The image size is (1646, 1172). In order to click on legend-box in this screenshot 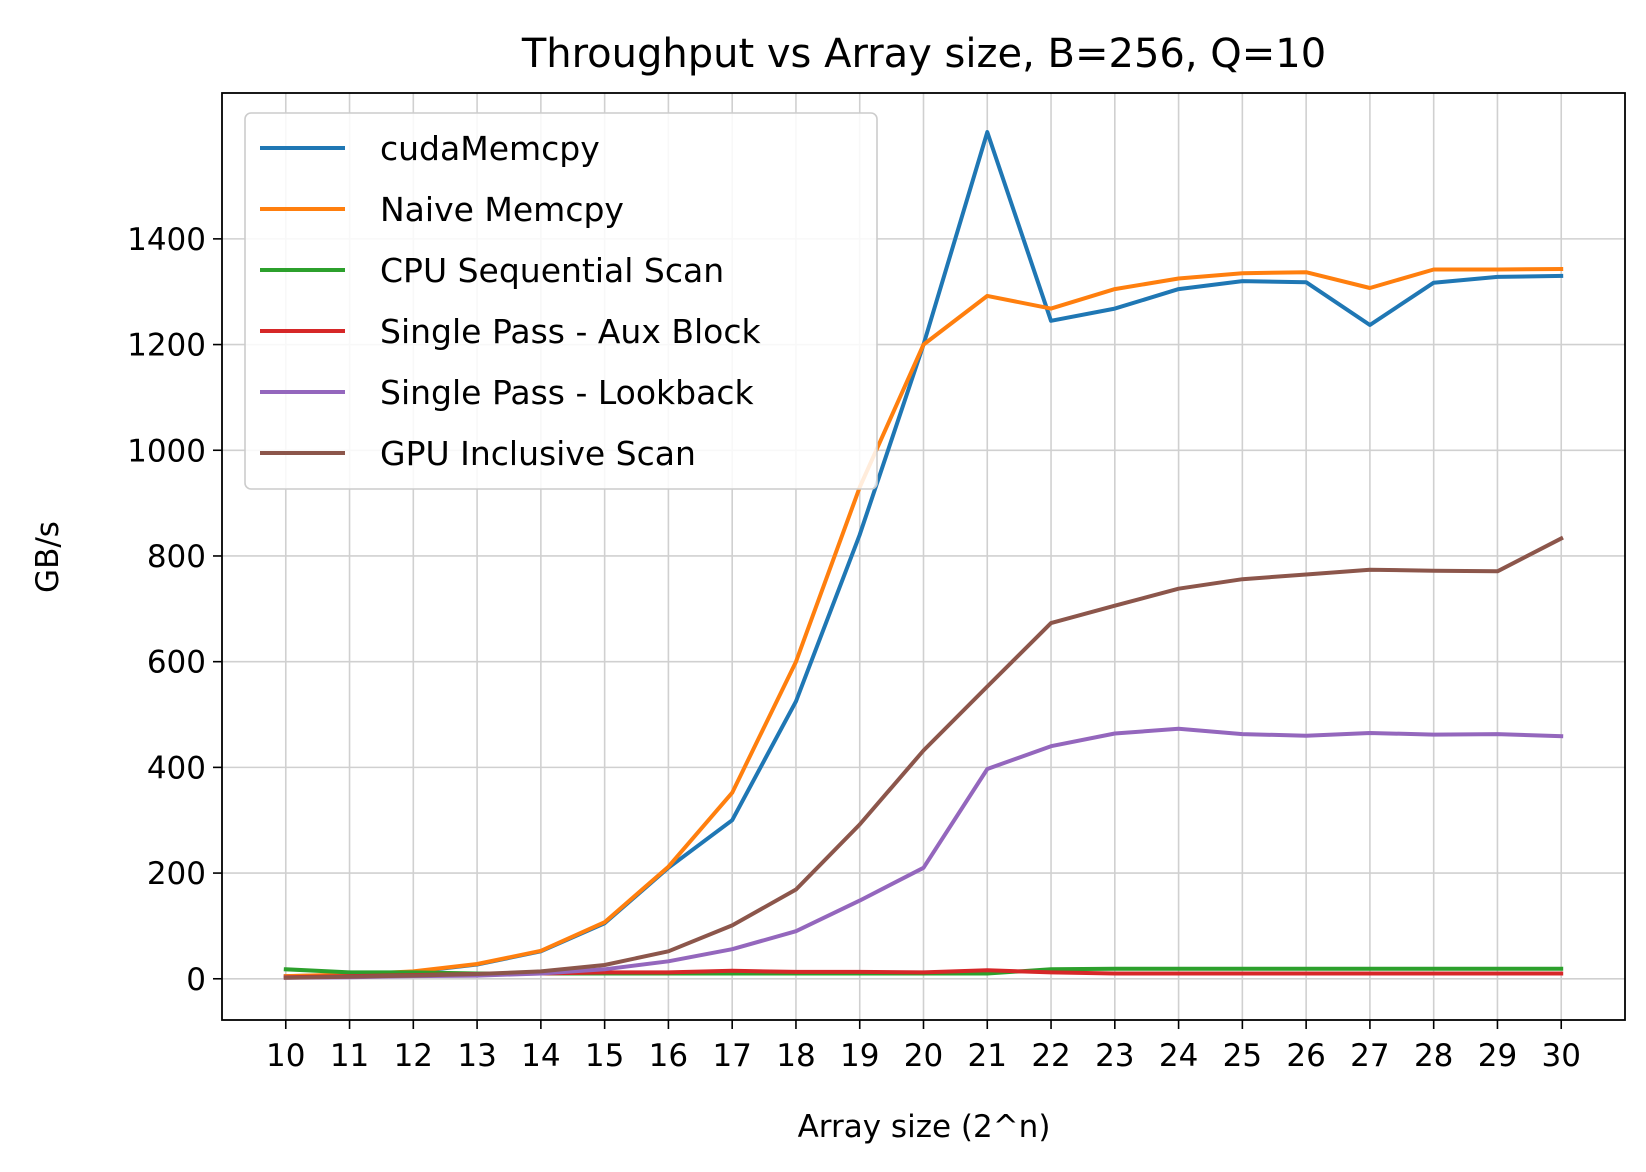, I will do `click(561, 301)`.